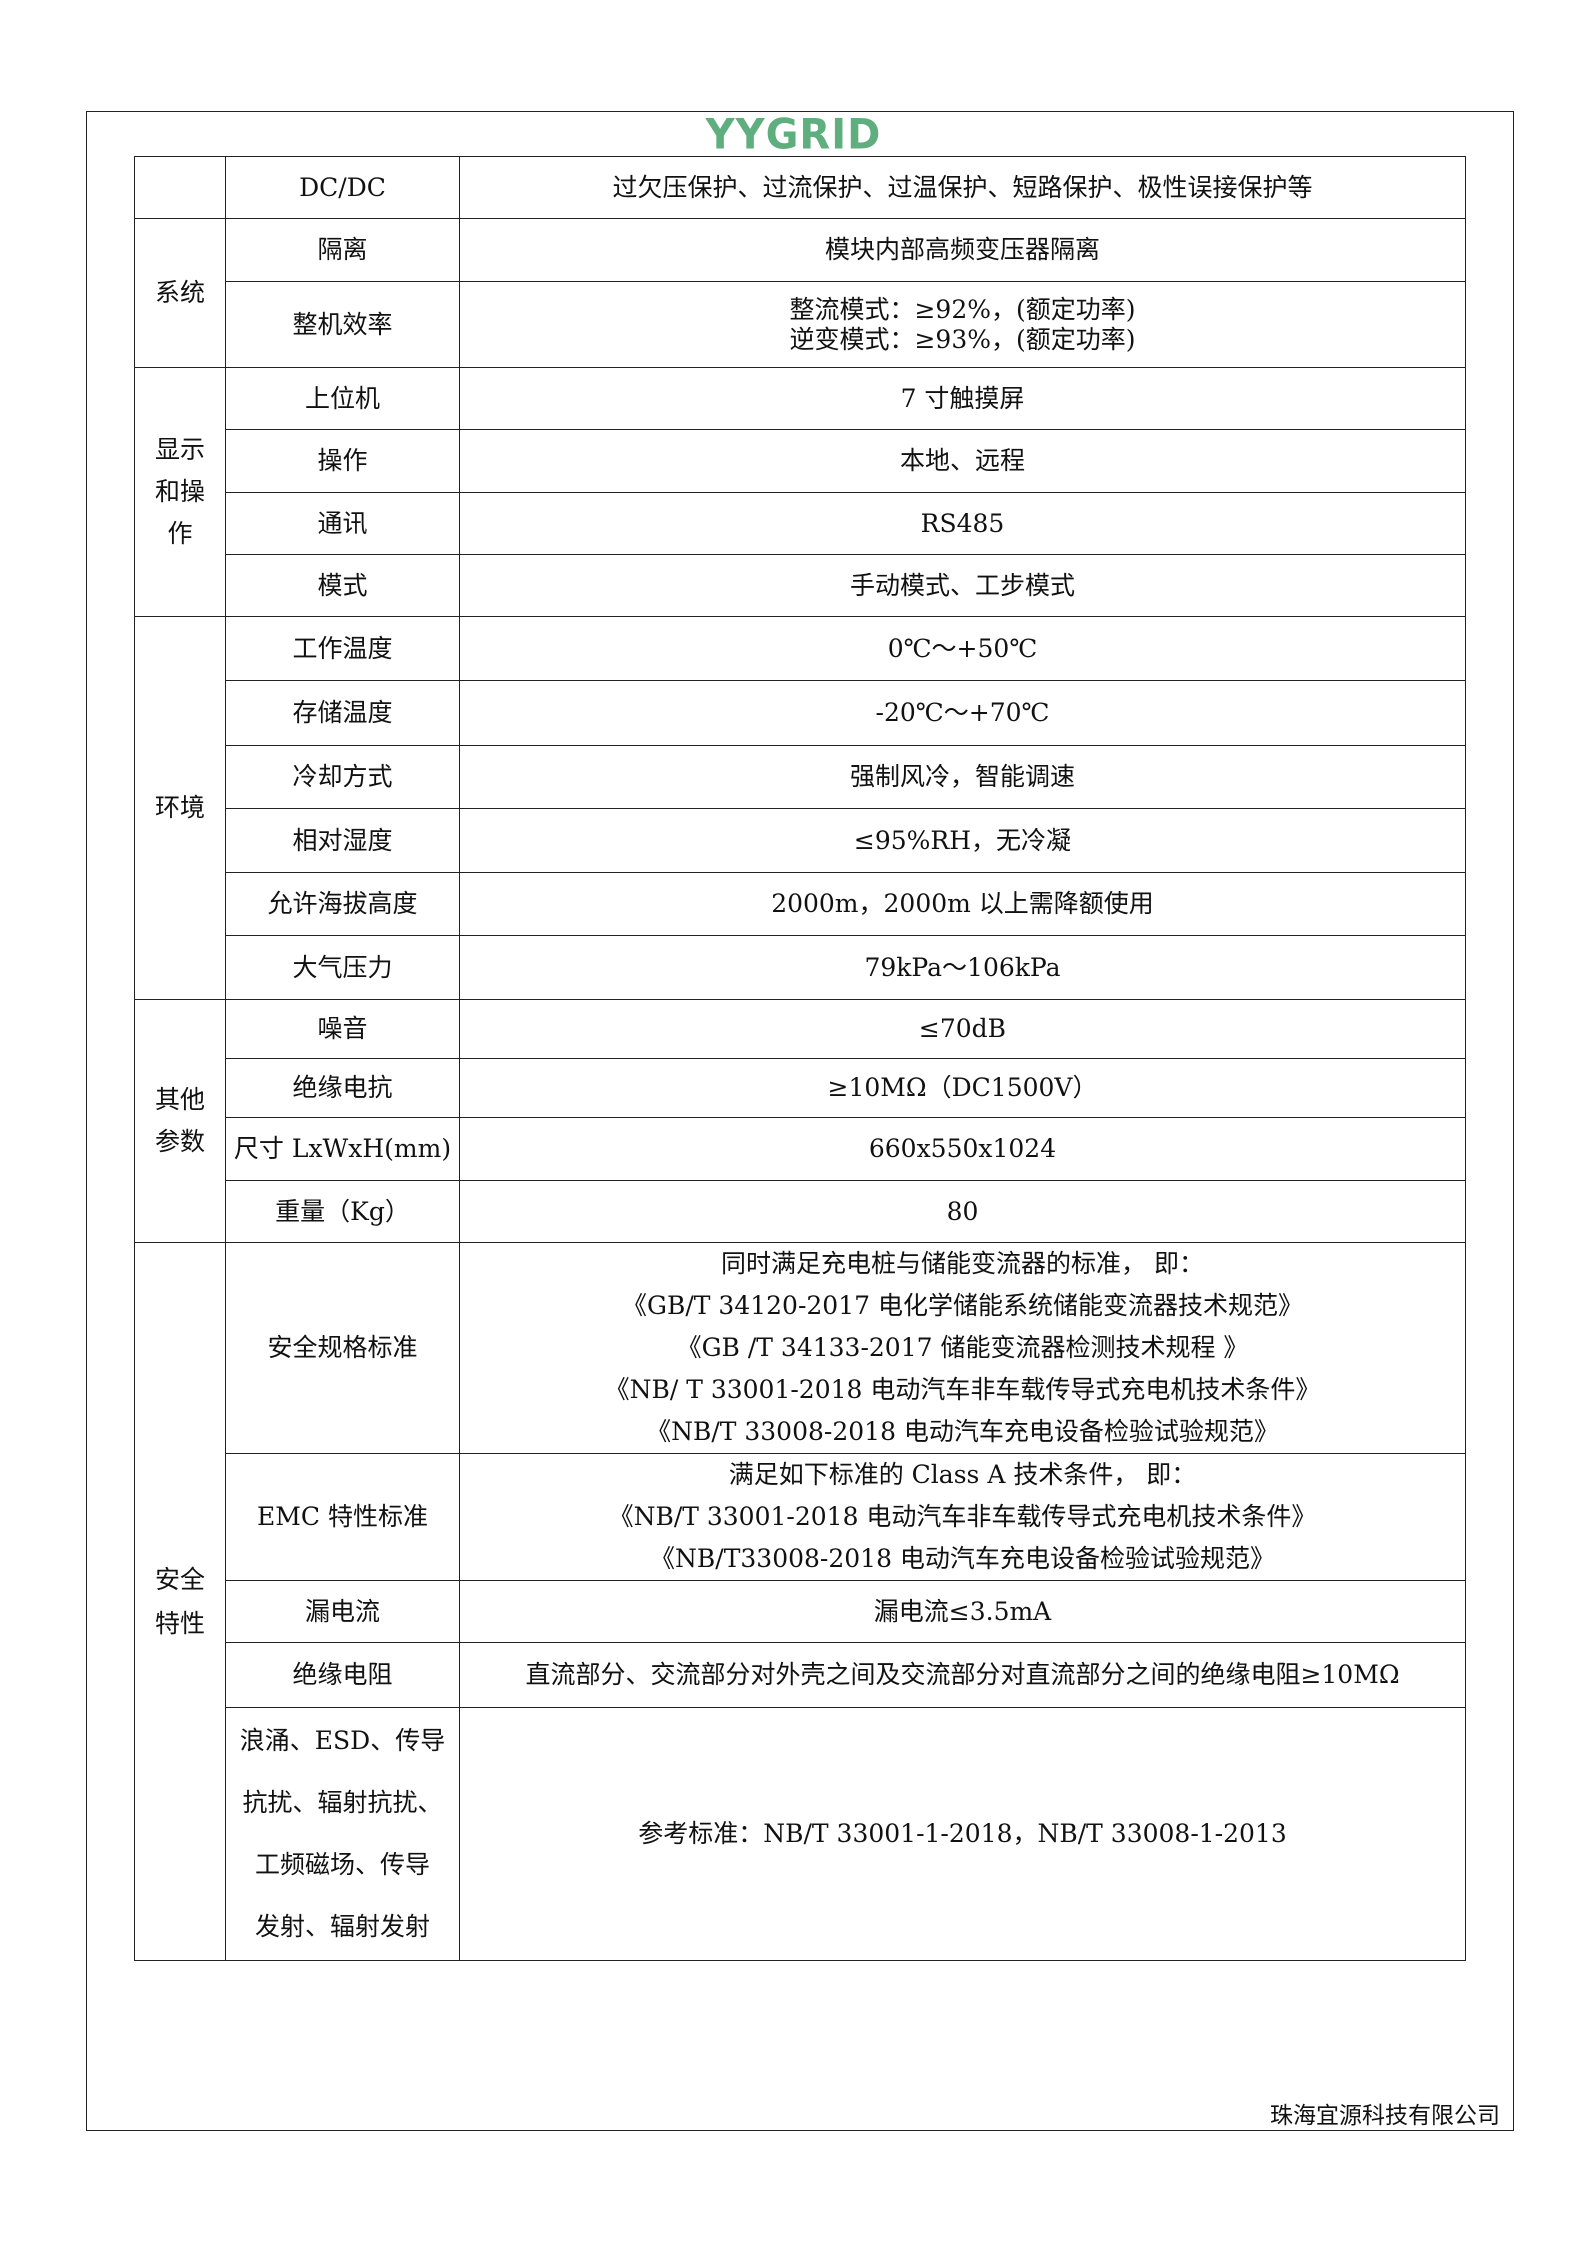  I want to click on param-name: 漏电流, so click(342, 1611).